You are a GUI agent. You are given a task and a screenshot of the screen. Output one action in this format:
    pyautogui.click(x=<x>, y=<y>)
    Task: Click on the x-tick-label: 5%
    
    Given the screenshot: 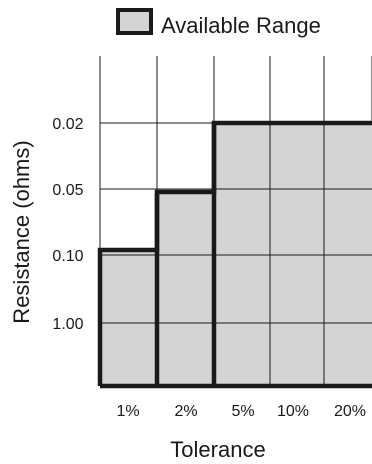 What is the action you would take?
    pyautogui.click(x=242, y=411)
    